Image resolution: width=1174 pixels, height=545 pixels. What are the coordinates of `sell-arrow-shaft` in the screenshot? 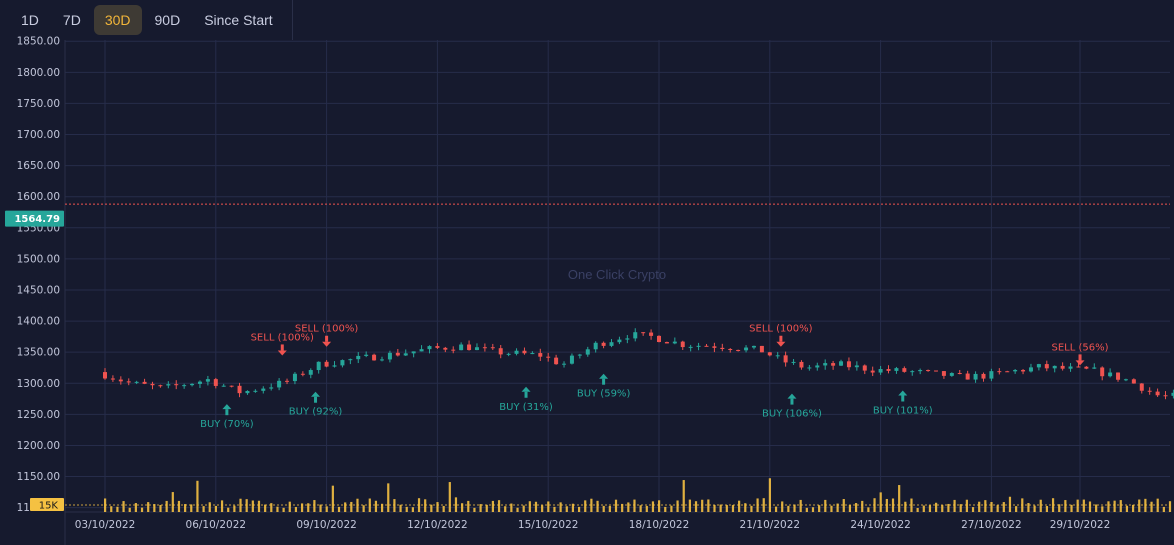 It's located at (282, 347).